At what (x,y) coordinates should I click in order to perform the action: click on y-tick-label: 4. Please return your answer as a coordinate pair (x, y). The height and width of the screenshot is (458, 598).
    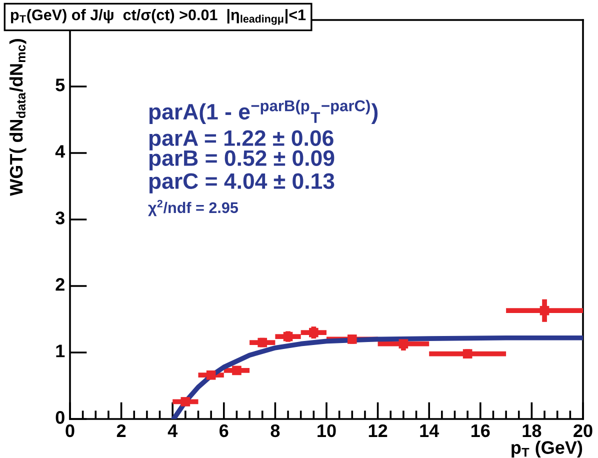
    Looking at the image, I should click on (60, 151).